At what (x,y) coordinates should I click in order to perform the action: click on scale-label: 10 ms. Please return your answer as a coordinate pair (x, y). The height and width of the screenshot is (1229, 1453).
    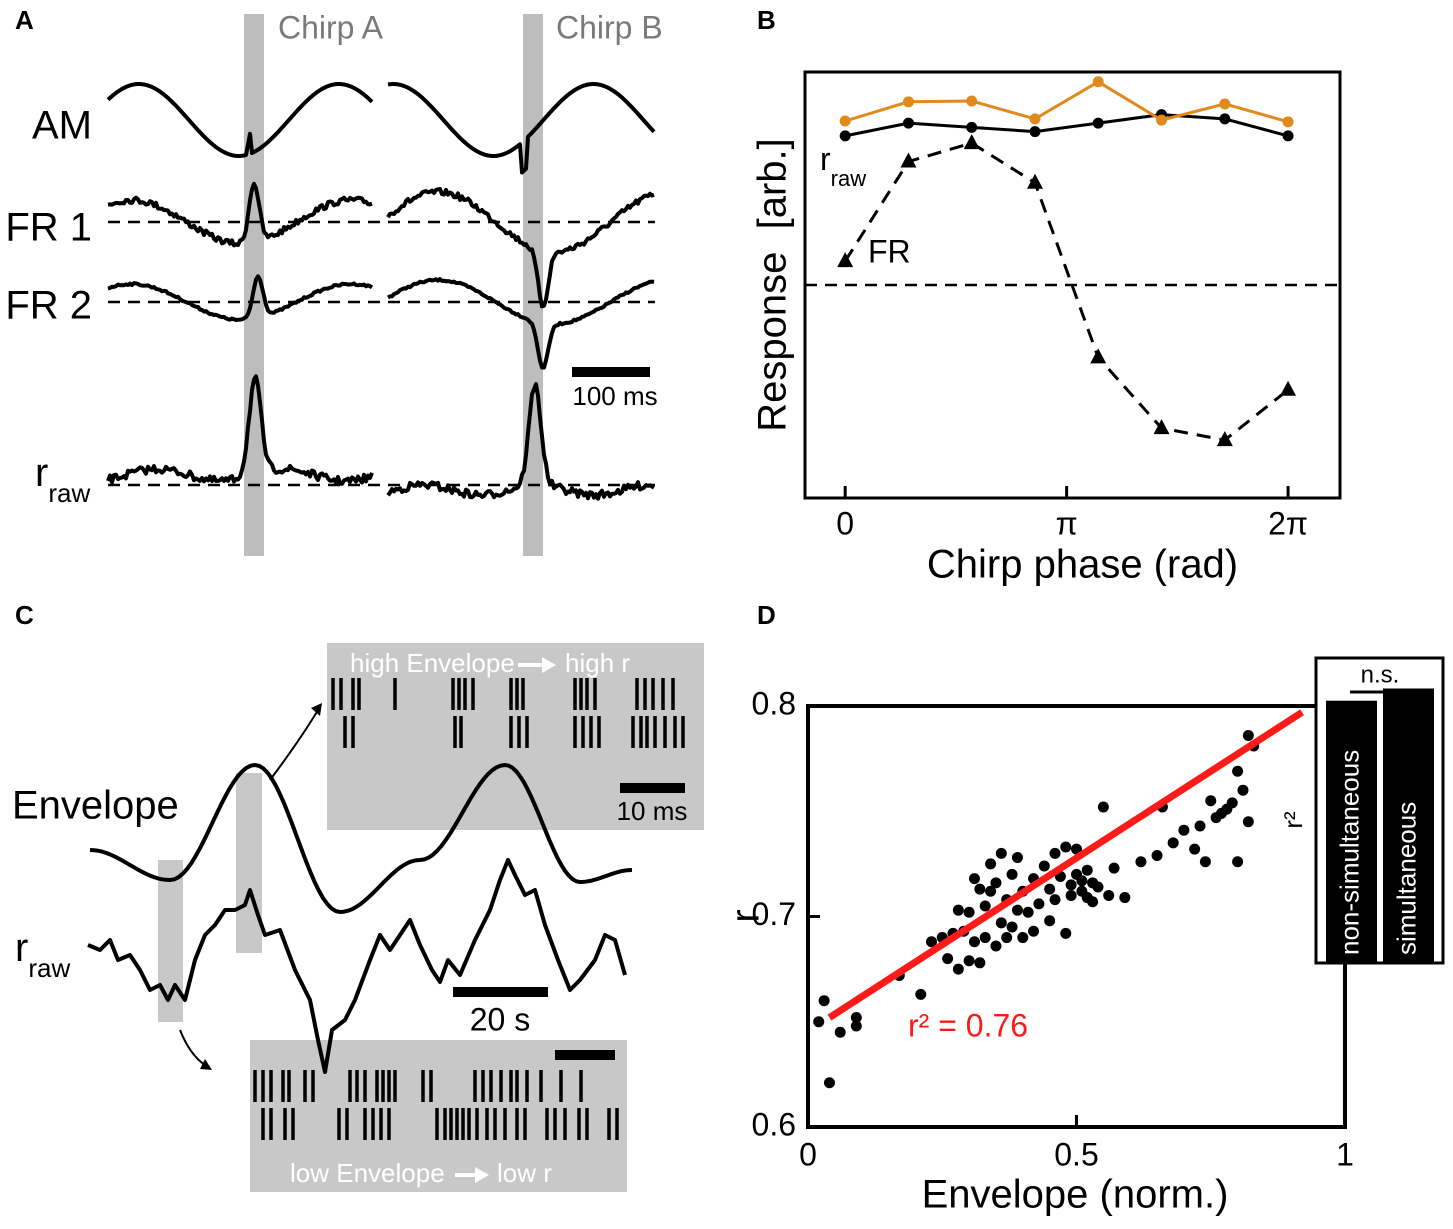
    Looking at the image, I should click on (652, 811).